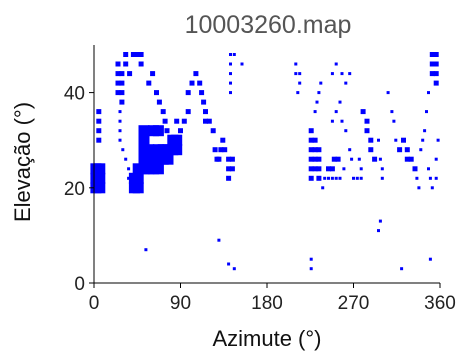 This screenshot has height=352, width=465. I want to click on y-tick-label: 20, so click(74, 189).